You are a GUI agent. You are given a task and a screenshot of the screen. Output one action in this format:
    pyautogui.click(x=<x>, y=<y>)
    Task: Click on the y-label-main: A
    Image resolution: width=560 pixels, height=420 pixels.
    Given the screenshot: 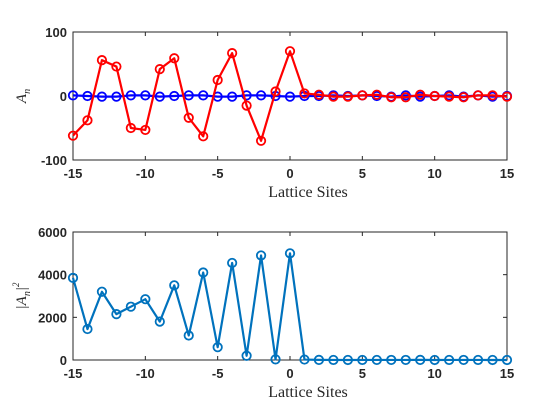 What is the action you would take?
    pyautogui.click(x=22, y=98)
    